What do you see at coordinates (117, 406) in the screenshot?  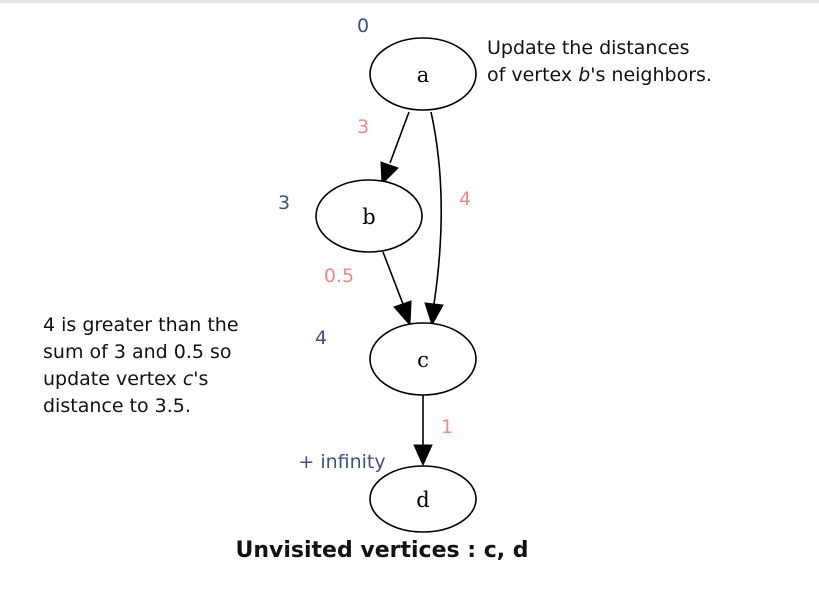 I see `step-note-left-line4: distance to 3.5.` at bounding box center [117, 406].